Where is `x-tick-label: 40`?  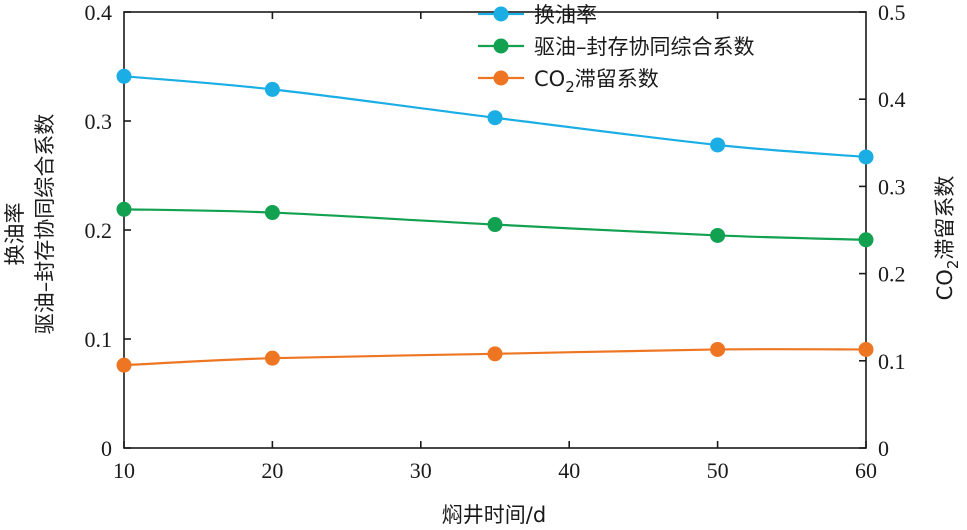 x-tick-label: 40 is located at coordinates (569, 470).